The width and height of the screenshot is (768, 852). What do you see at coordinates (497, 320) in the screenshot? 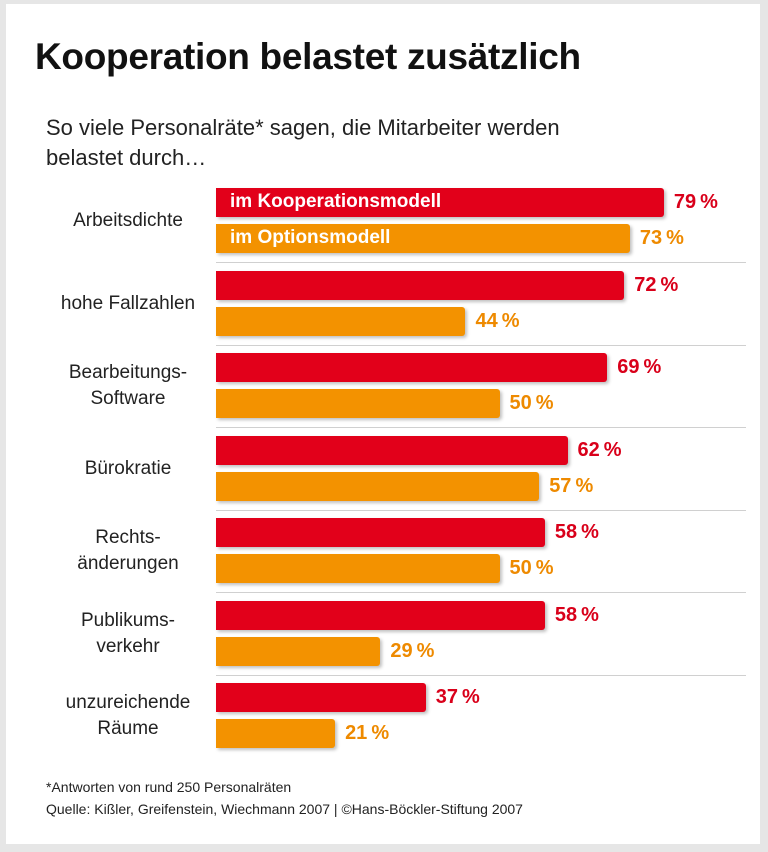
I see `data-label: 44 %` at bounding box center [497, 320].